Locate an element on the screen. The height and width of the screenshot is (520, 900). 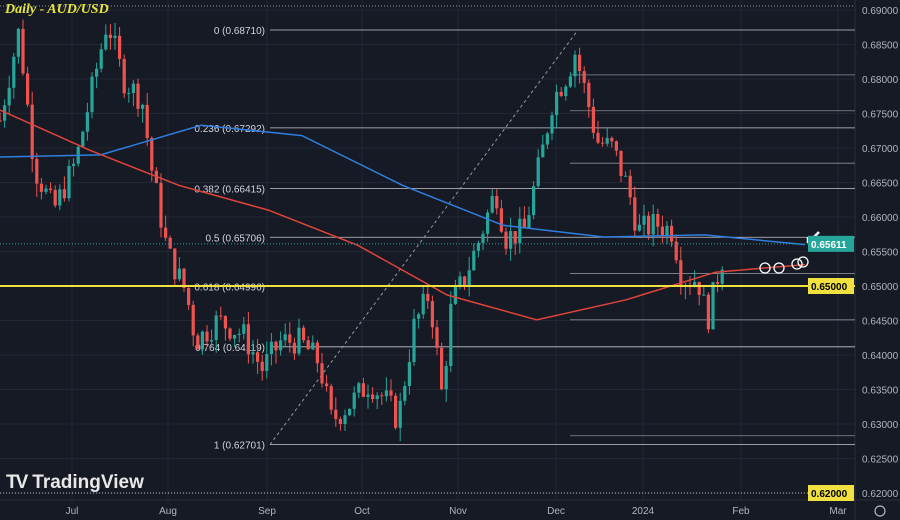
current-price-badge-label: 0.65611 is located at coordinates (829, 245).